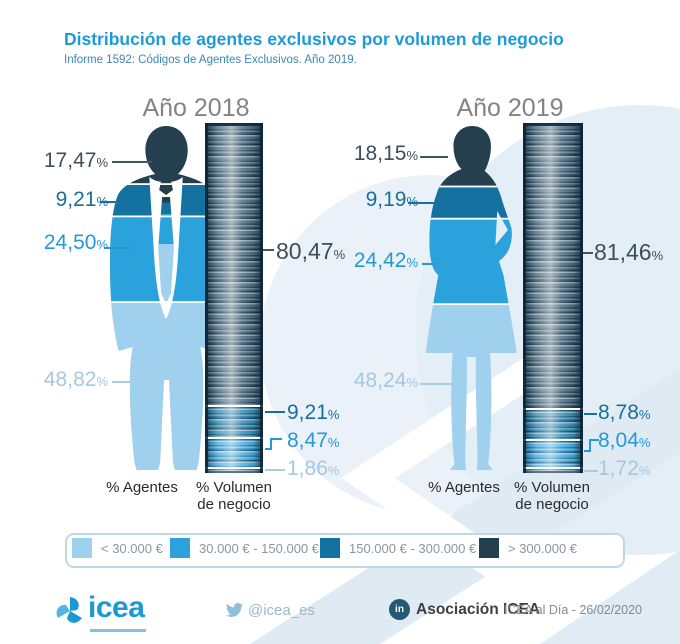 This screenshot has width=680, height=644. I want to click on volume-pct-under-30k-2019: 1,72%, so click(624, 468).